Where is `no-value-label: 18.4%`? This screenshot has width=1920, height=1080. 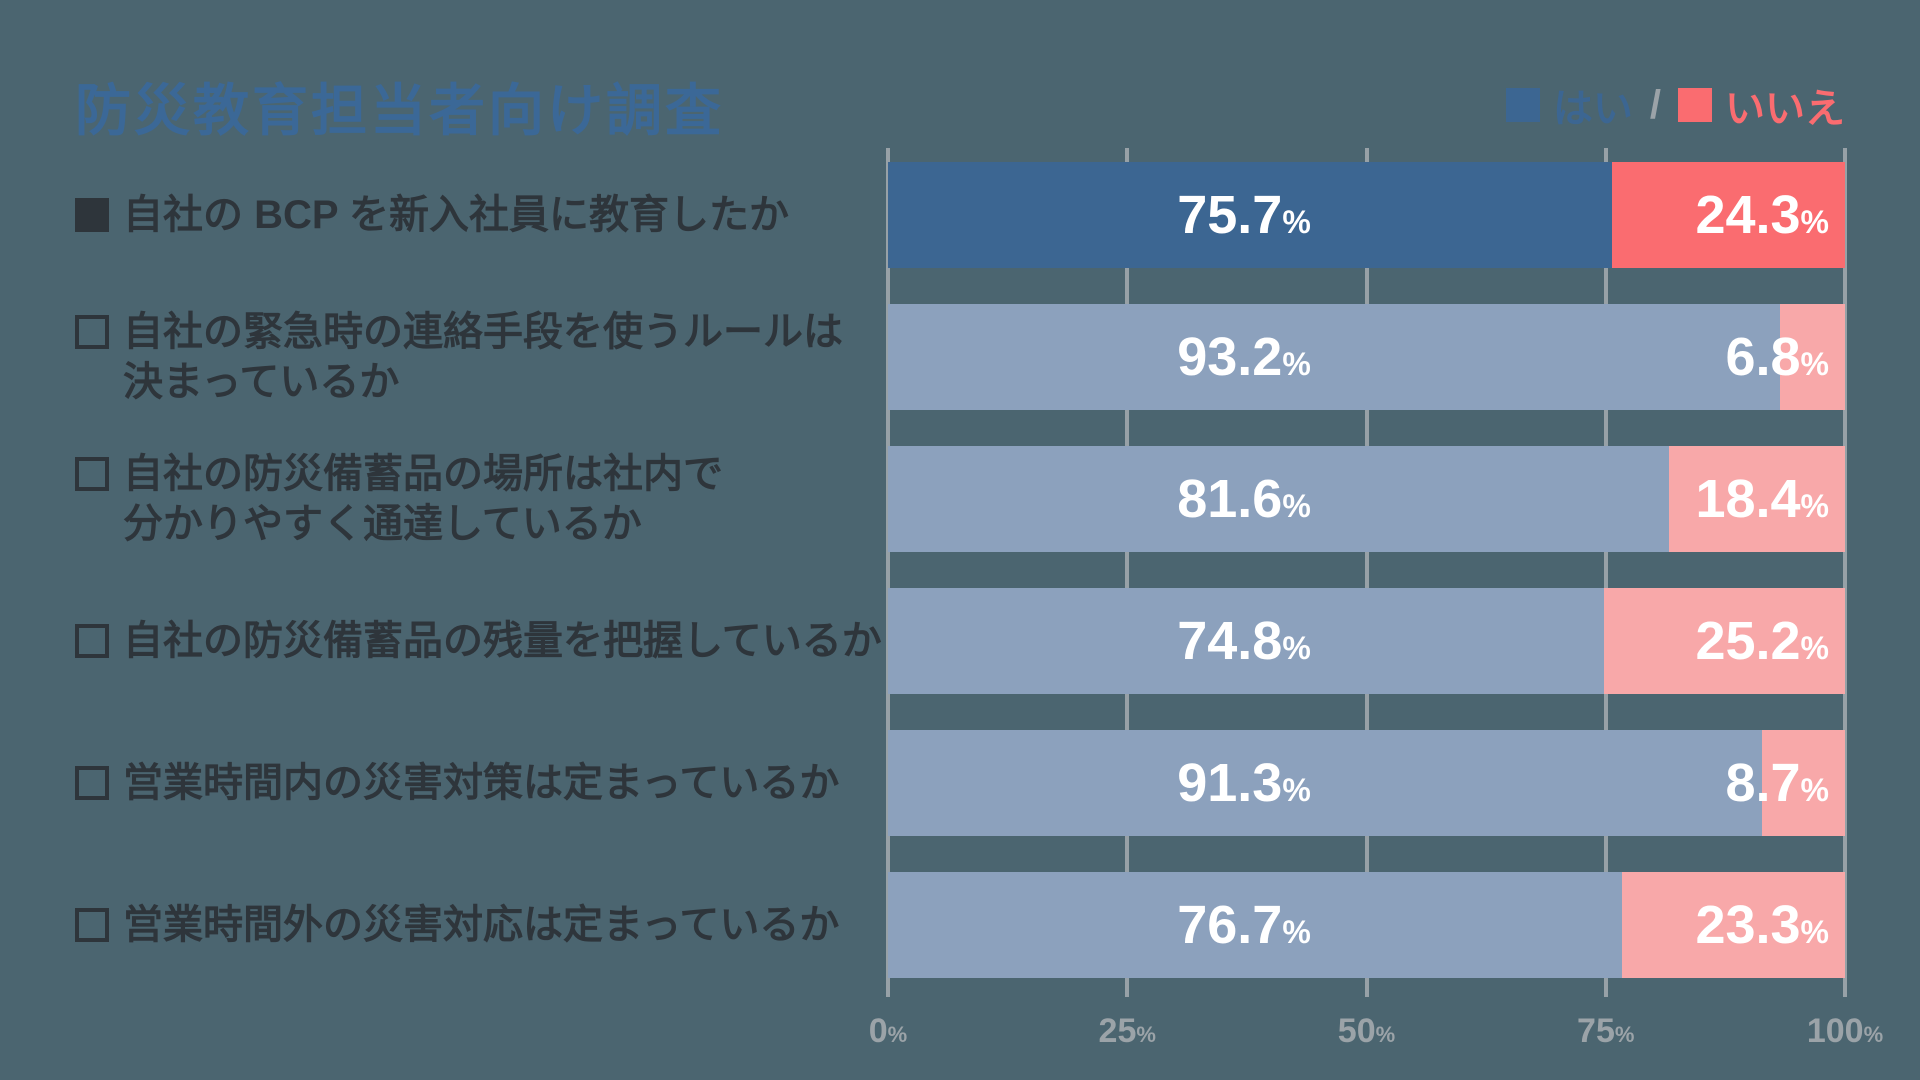
no-value-label: 18.4% is located at coordinates (1762, 499).